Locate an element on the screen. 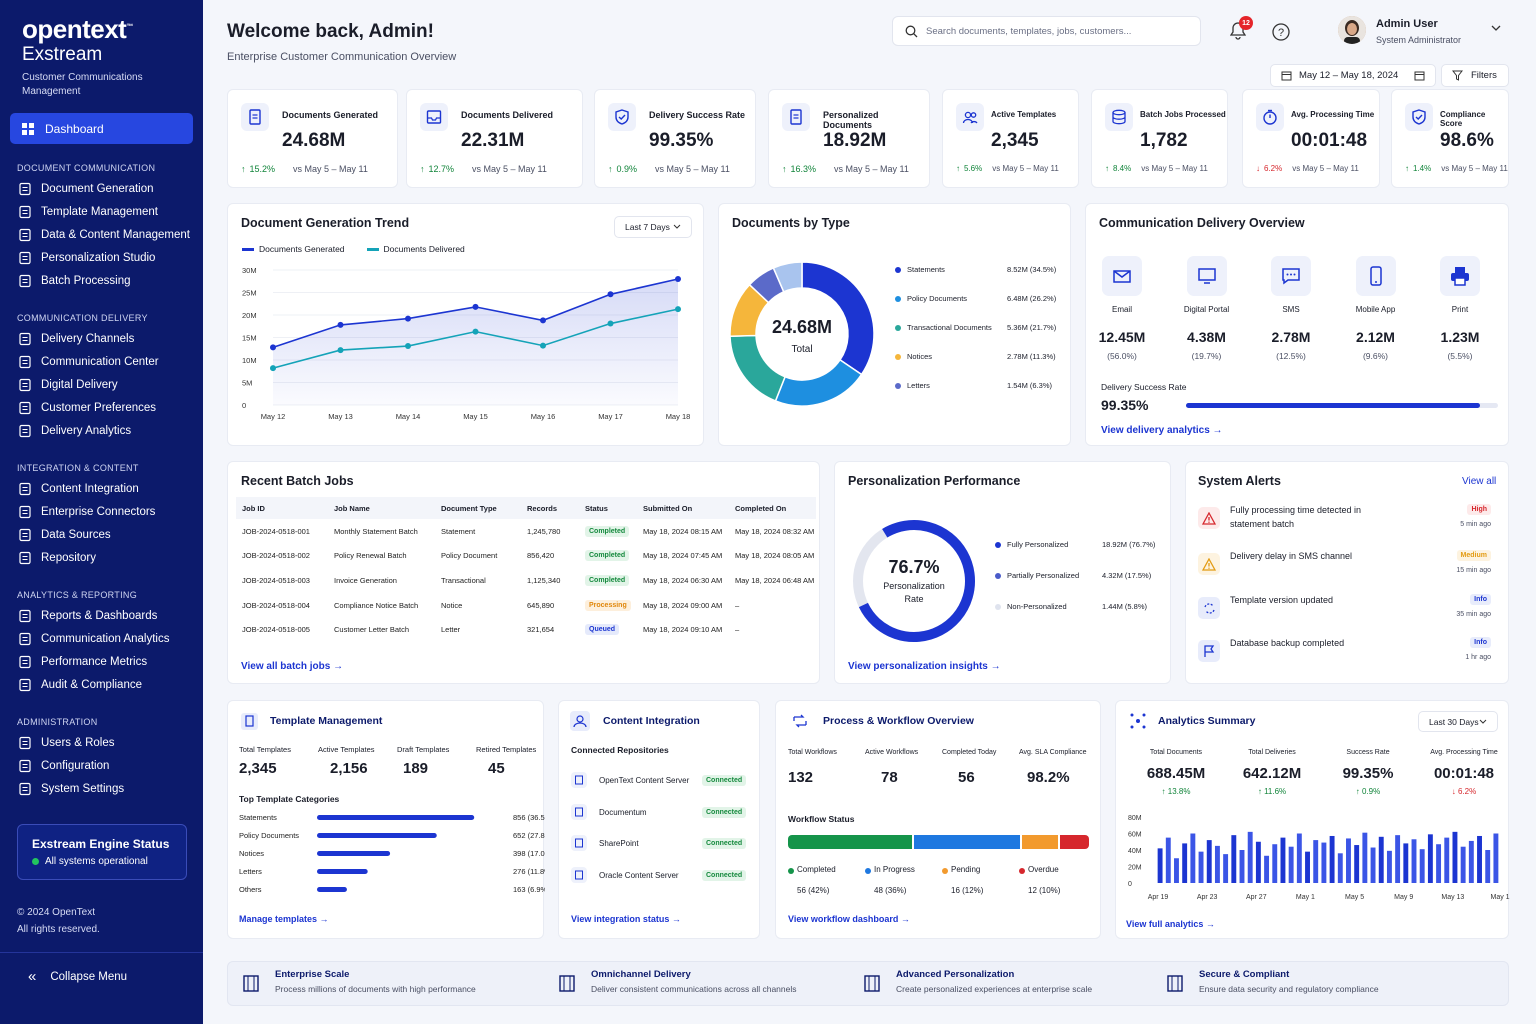 The width and height of the screenshot is (1536, 1024). nav-batch-processing-icon is located at coordinates (25, 281).